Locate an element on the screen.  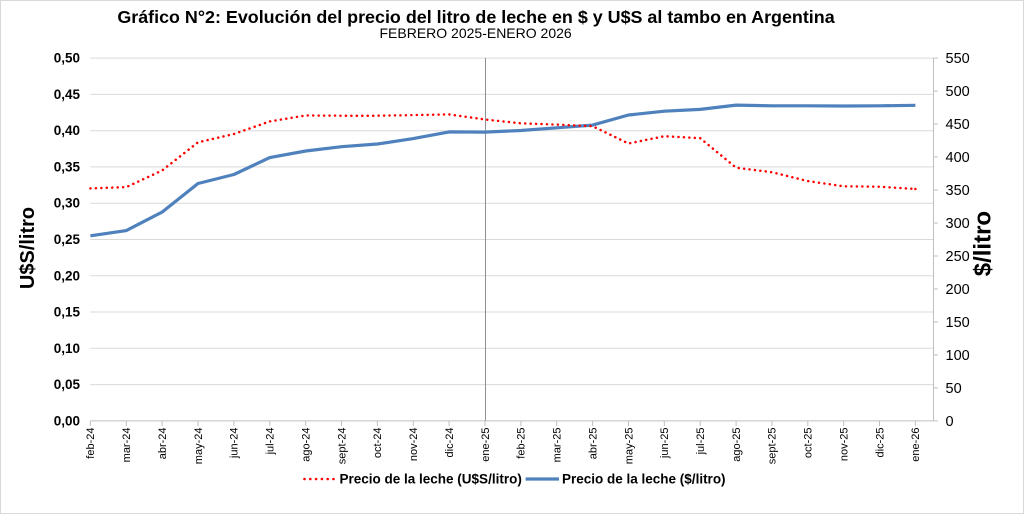
svg-text: sept-25 is located at coordinates (773, 446).